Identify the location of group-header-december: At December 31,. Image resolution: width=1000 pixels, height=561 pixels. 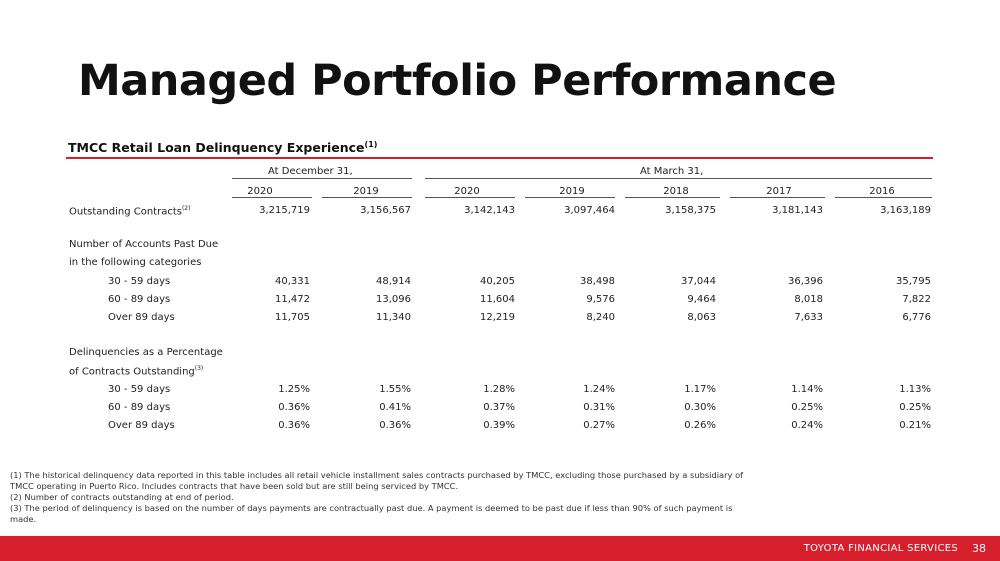
(310, 171).